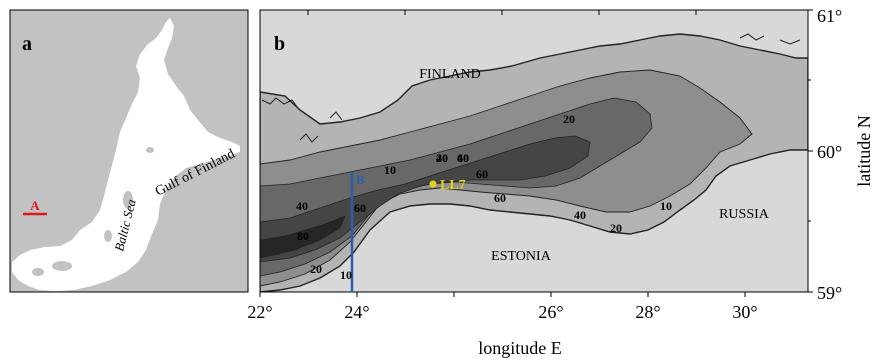 Image resolution: width=879 pixels, height=363 pixels. Describe the element at coordinates (27, 44) in the screenshot. I see `panel-a-label: a` at that location.